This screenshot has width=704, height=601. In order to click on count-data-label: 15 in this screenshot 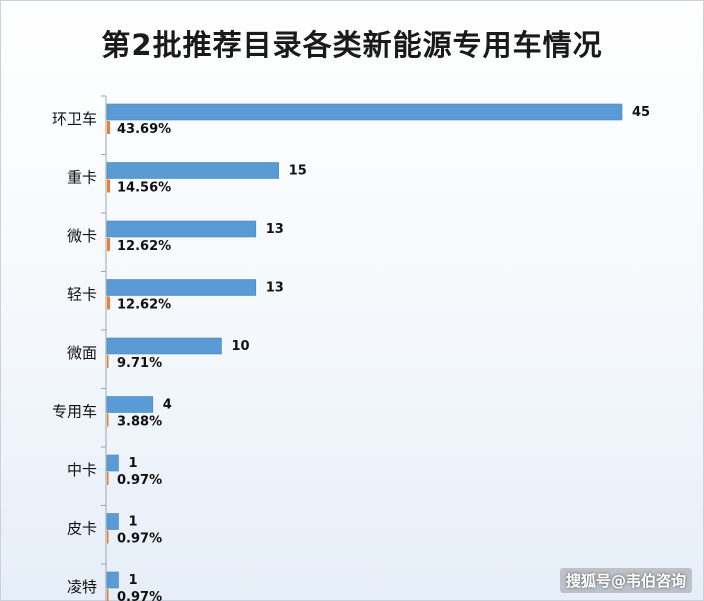, I will do `click(298, 171)`.